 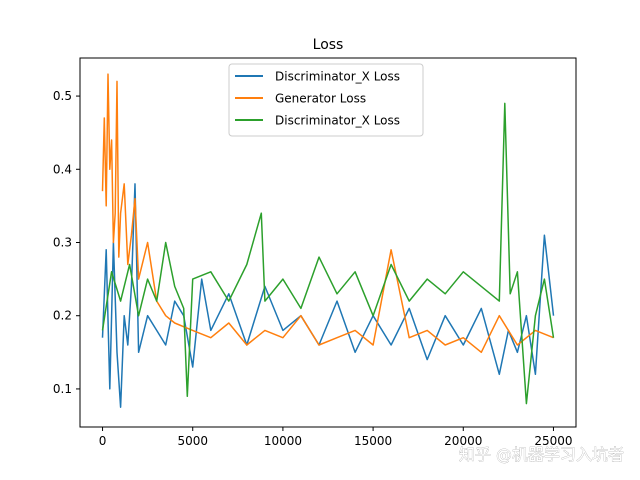 I want to click on y-tick-label: 0.3, so click(x=62, y=243).